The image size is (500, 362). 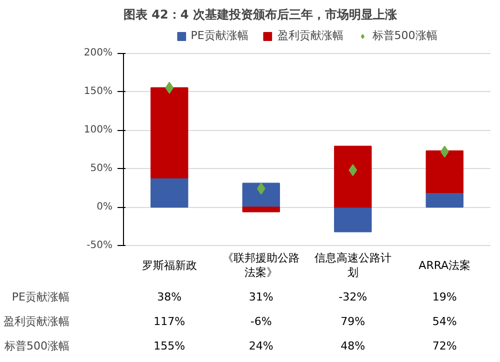 I want to click on text: 标普500涨幅, so click(x=37, y=346).